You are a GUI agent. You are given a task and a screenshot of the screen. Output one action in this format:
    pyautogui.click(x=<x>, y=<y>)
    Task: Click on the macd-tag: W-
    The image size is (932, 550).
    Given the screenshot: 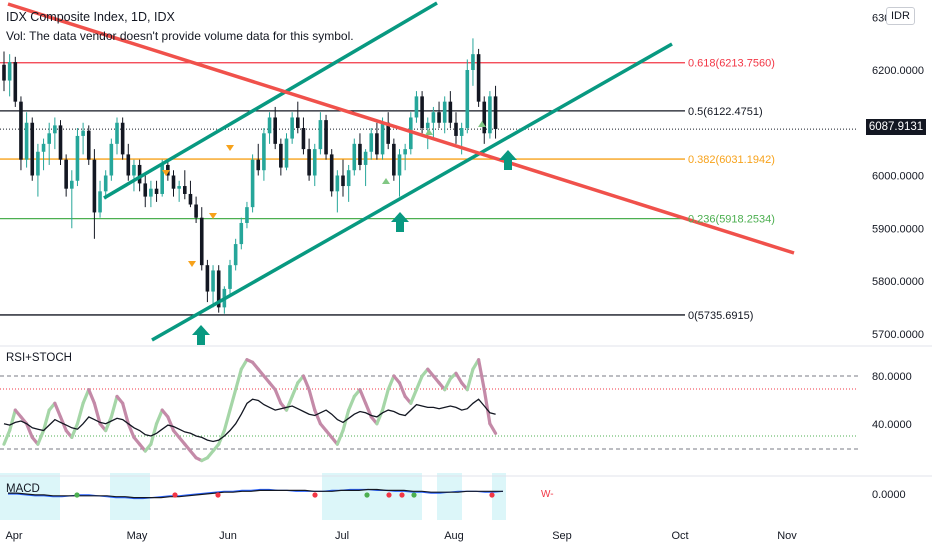 What is the action you would take?
    pyautogui.click(x=547, y=494)
    